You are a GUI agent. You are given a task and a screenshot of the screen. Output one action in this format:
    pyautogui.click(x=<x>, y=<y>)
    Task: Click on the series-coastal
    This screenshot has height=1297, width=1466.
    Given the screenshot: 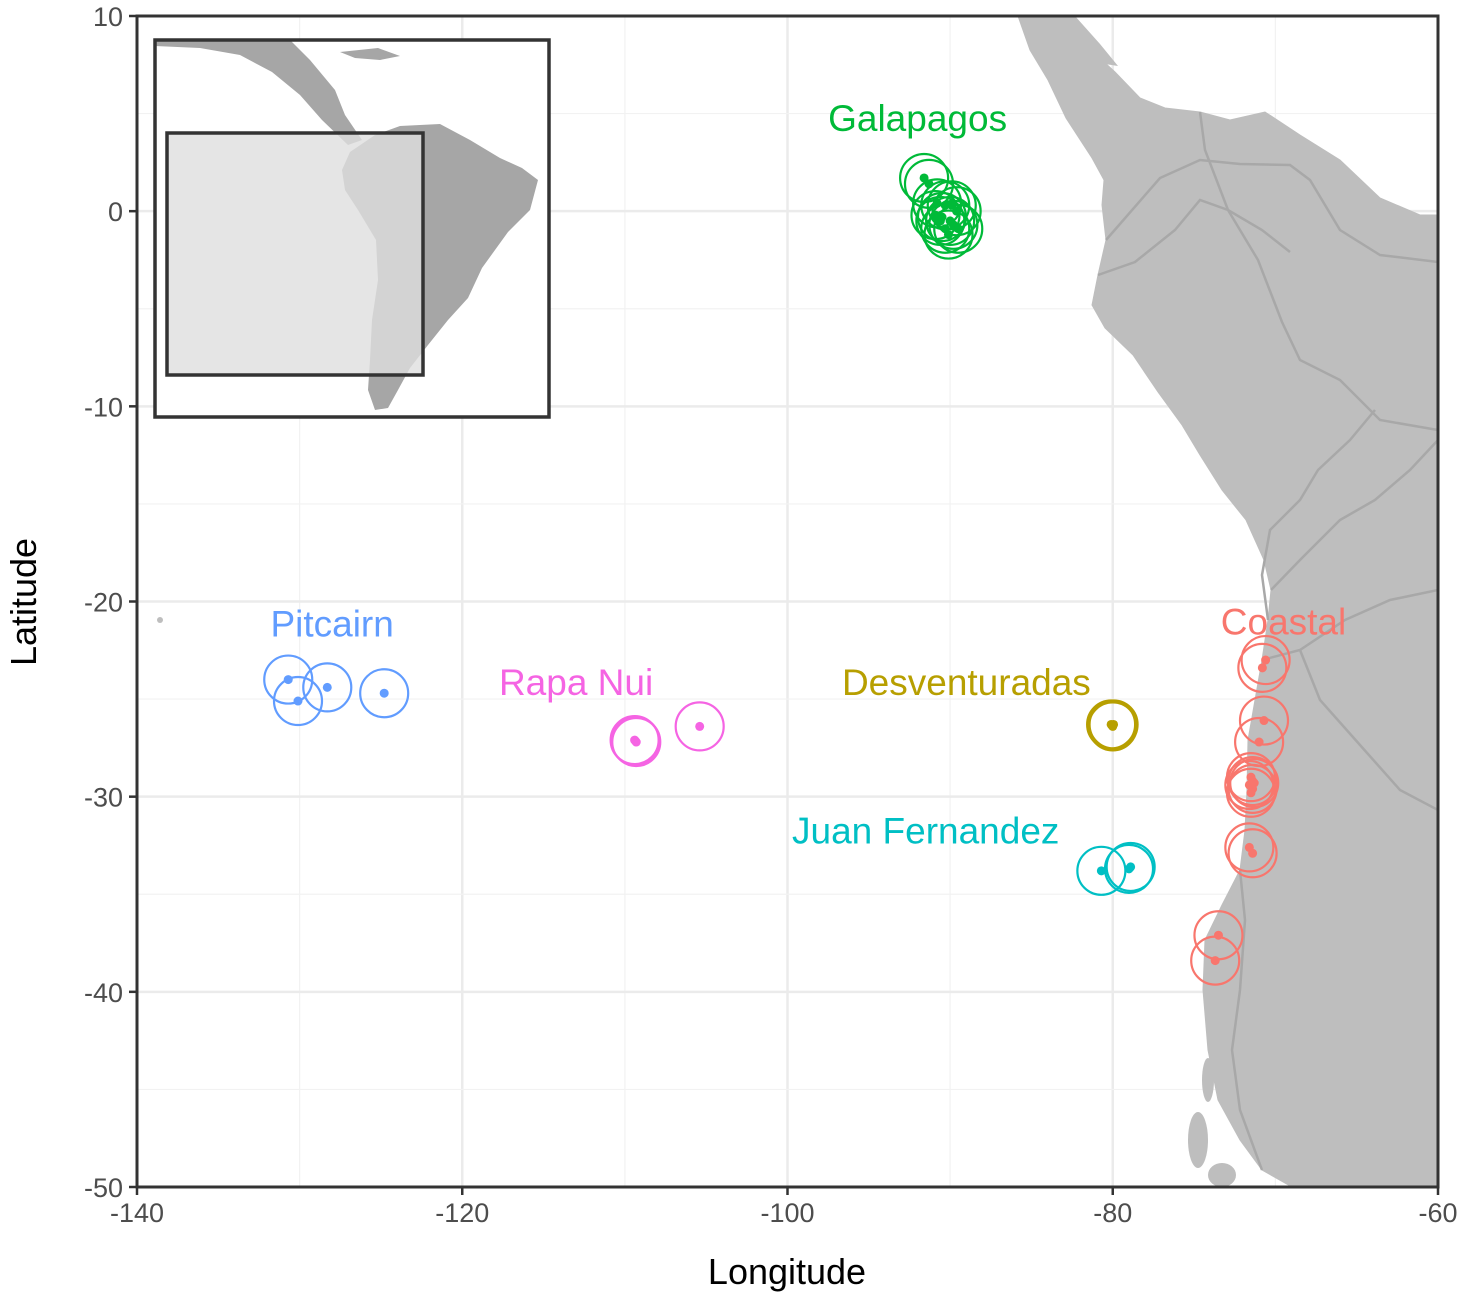 What is the action you would take?
    pyautogui.click(x=1240, y=810)
    